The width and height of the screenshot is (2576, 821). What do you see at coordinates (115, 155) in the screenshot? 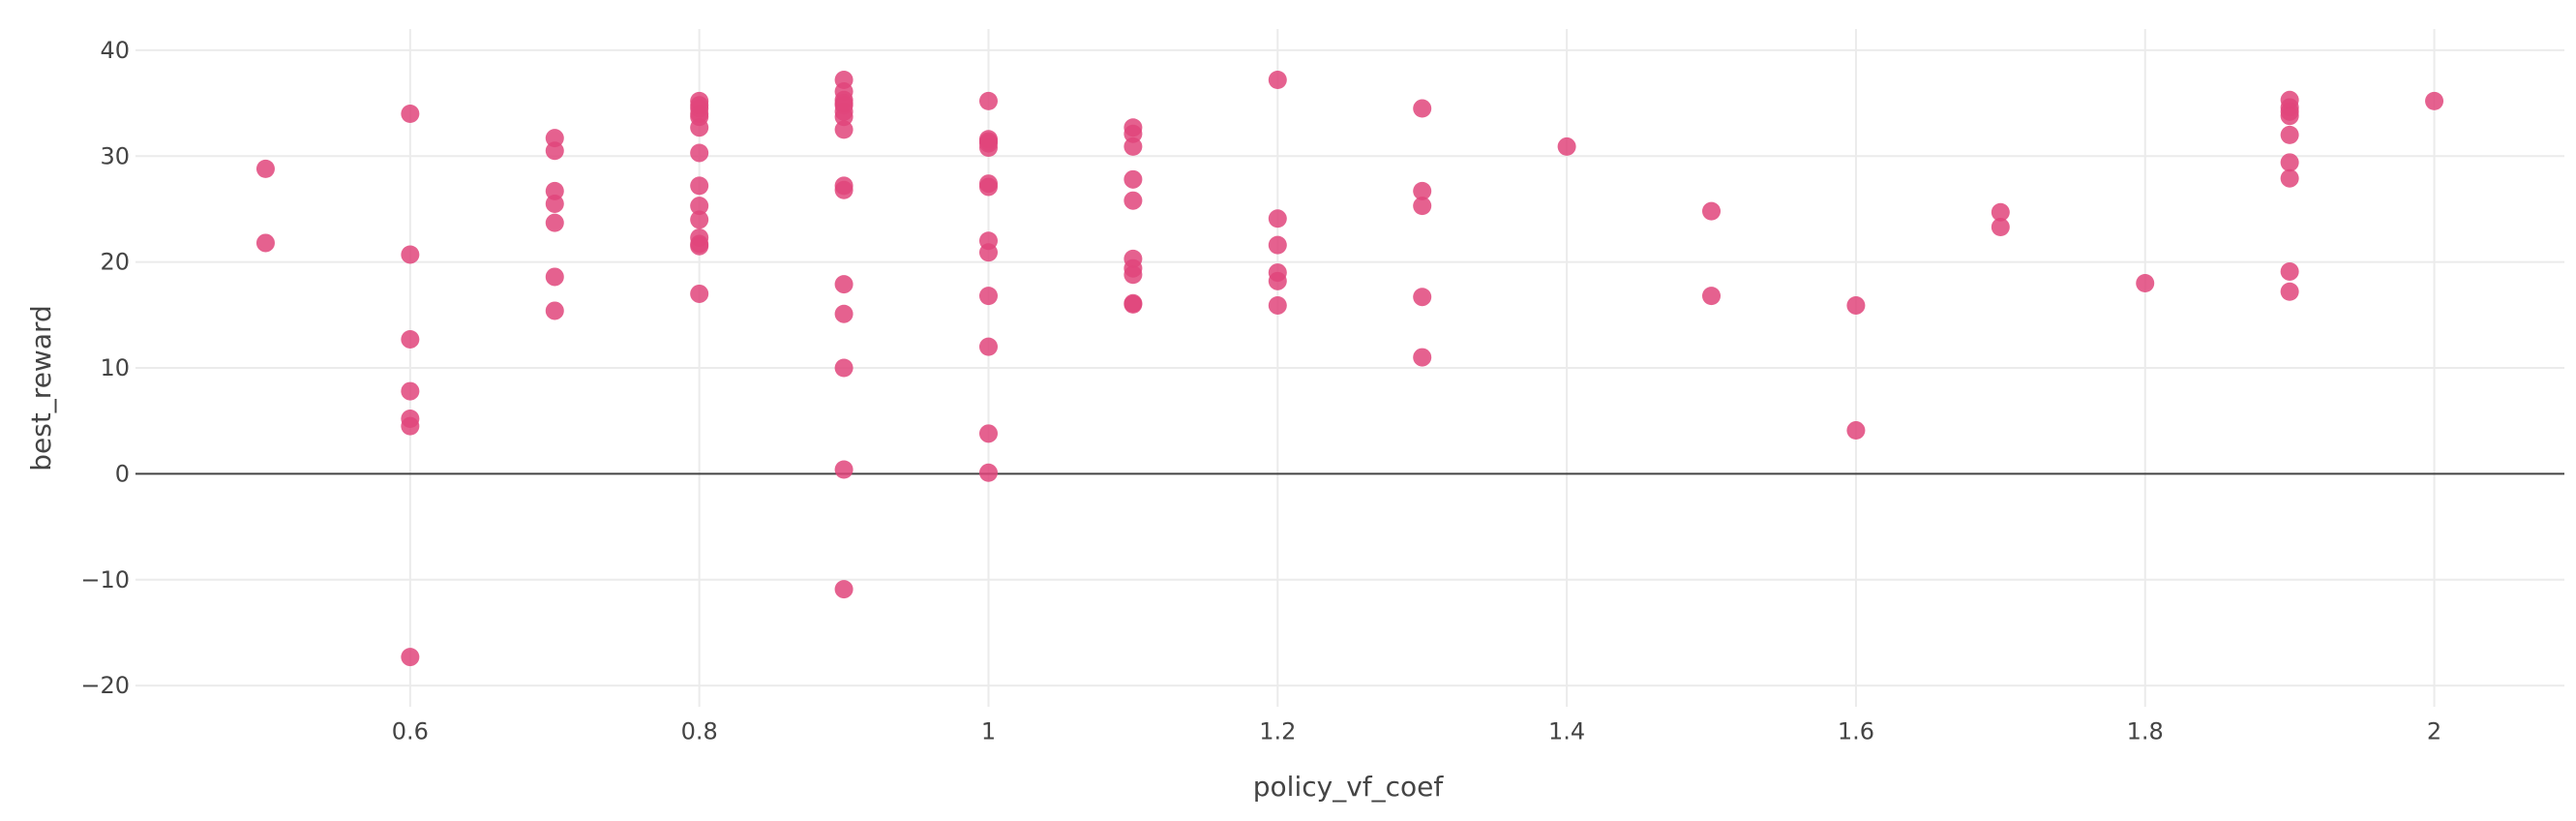
I see `y-tick-label: 30` at bounding box center [115, 155].